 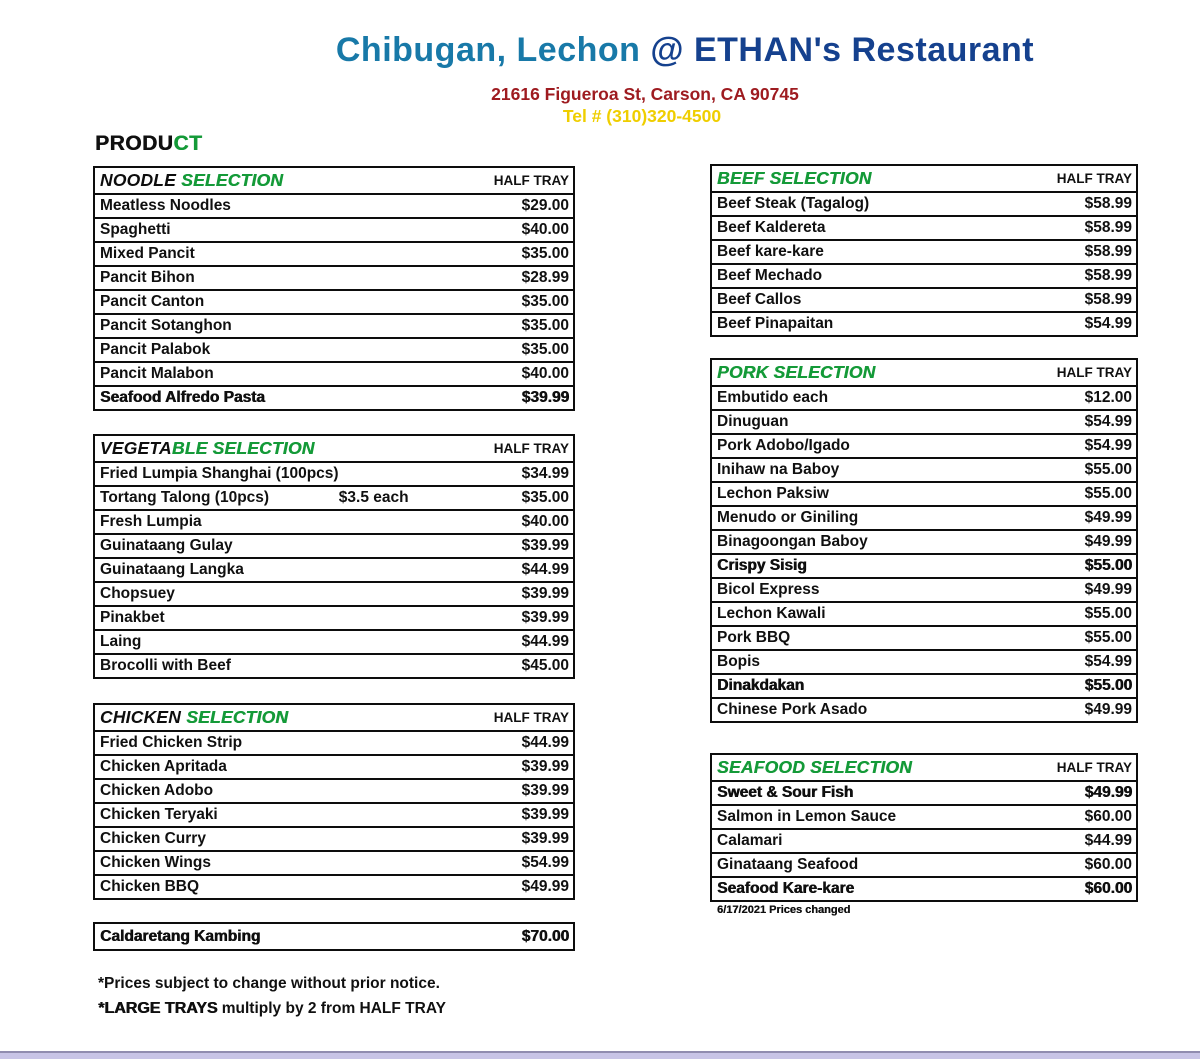 I want to click on footer-note-2-rest: multiply by 2 from HALF TRAY, so click(x=331, y=1008).